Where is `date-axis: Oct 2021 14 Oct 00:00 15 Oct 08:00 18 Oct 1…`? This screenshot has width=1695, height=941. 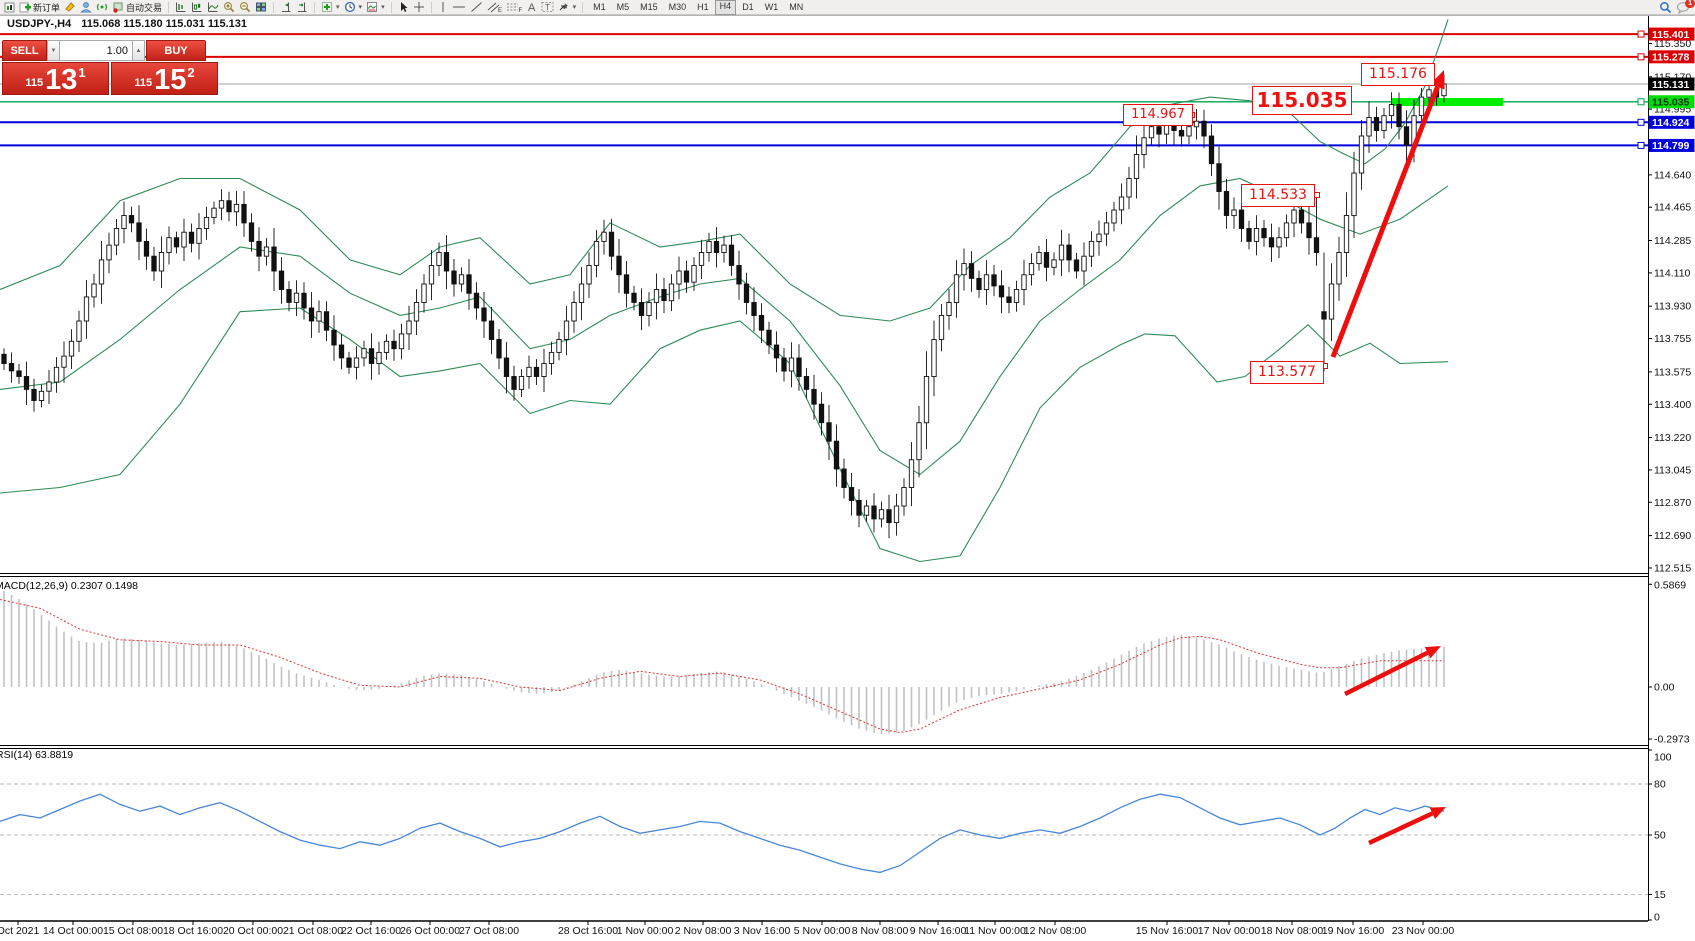 date-axis: Oct 2021 14 Oct 00:00 15 Oct 08:00 18 Oct 1… is located at coordinates (727, 929).